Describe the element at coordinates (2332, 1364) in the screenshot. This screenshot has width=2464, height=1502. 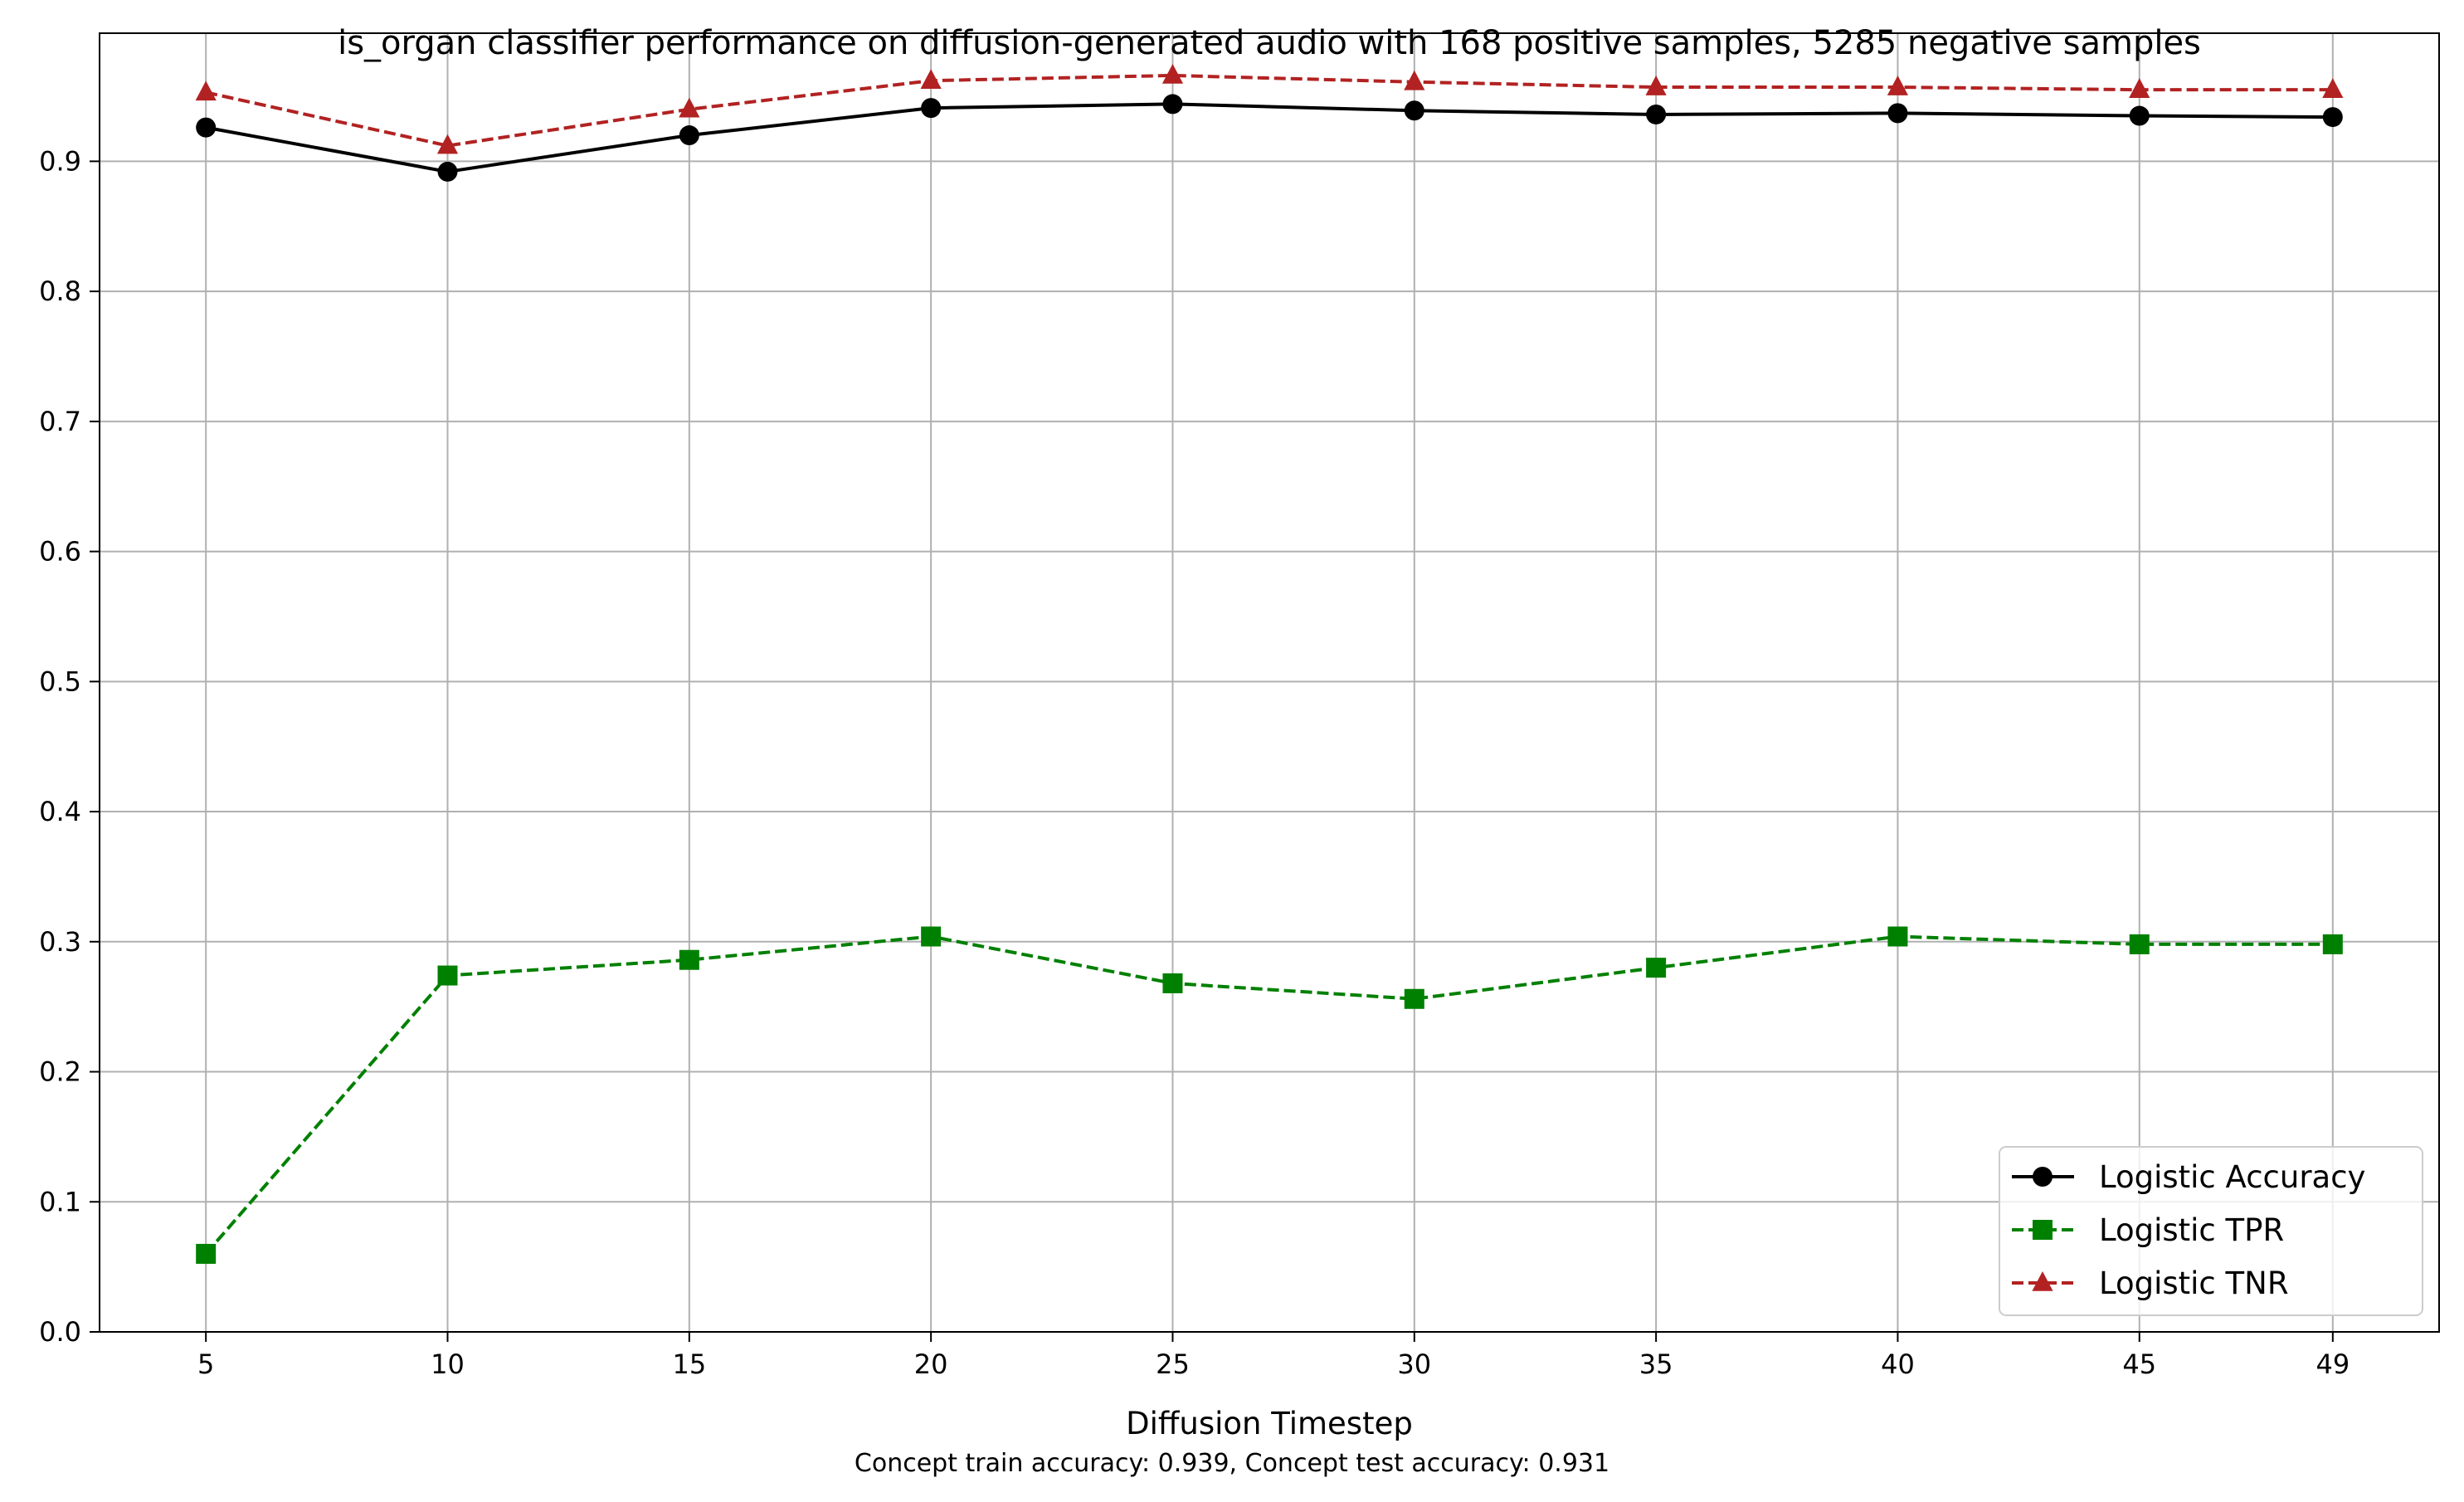
I see `x-tick-label: 49` at that location.